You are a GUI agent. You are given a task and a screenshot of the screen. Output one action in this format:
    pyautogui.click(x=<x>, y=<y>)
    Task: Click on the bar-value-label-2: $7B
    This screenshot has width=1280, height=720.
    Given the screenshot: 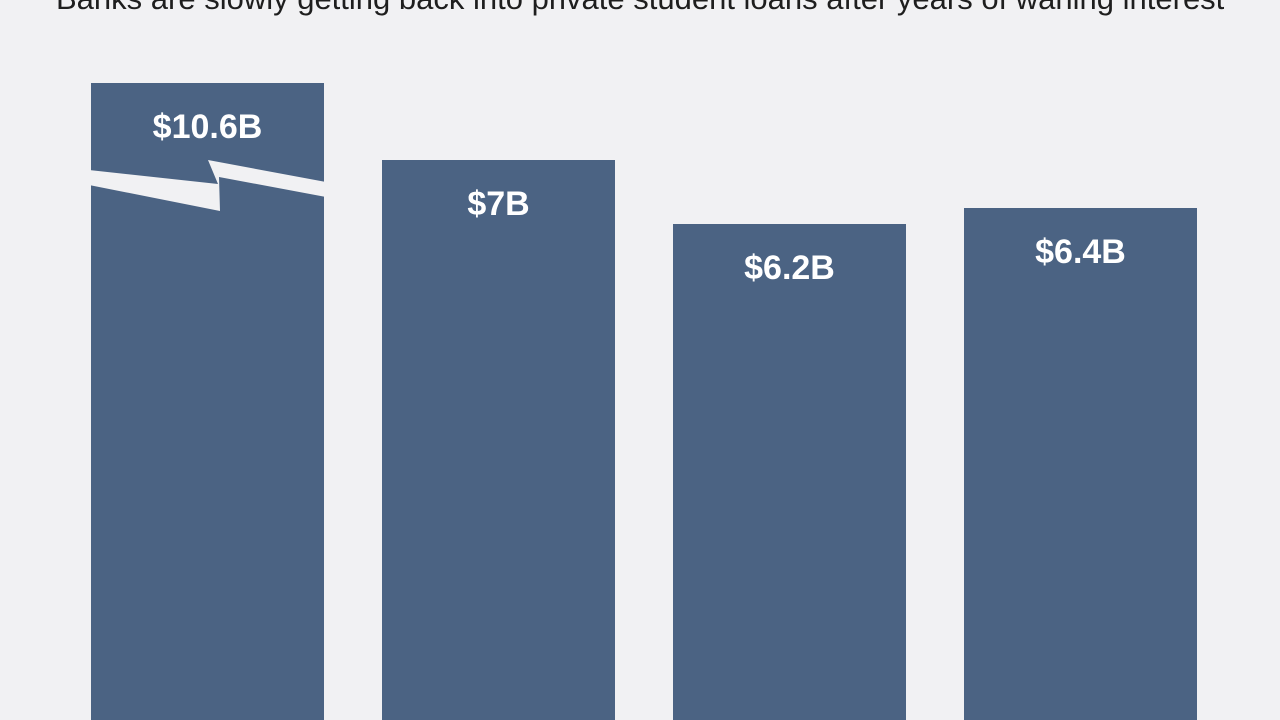 What is the action you would take?
    pyautogui.click(x=498, y=204)
    